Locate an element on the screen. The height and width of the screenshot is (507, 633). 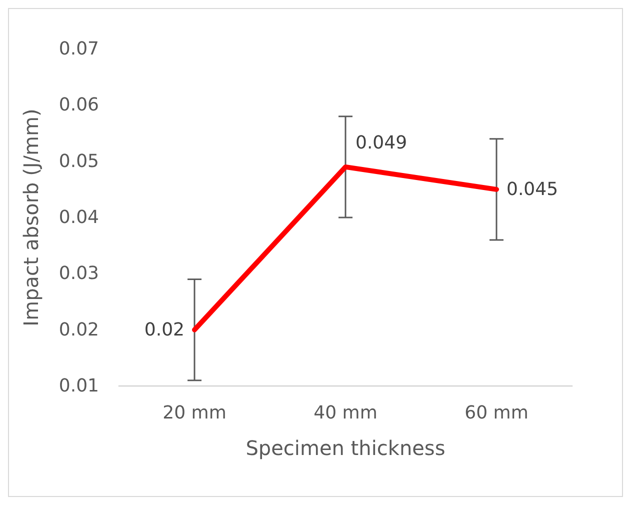
y-axis-title: Impact absorb (J/mm) is located at coordinates (31, 217).